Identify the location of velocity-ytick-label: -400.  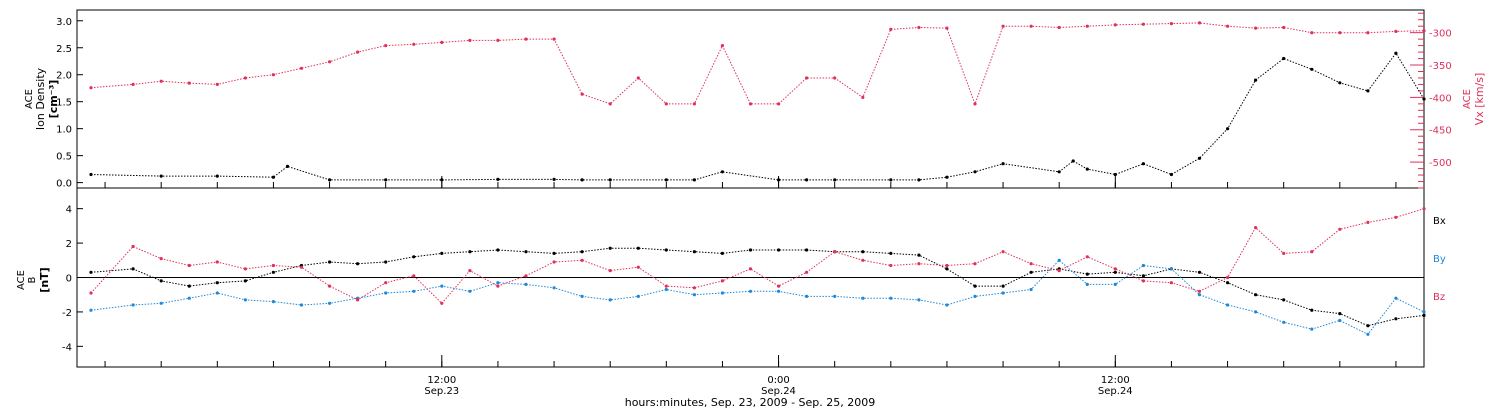
(1440, 98).